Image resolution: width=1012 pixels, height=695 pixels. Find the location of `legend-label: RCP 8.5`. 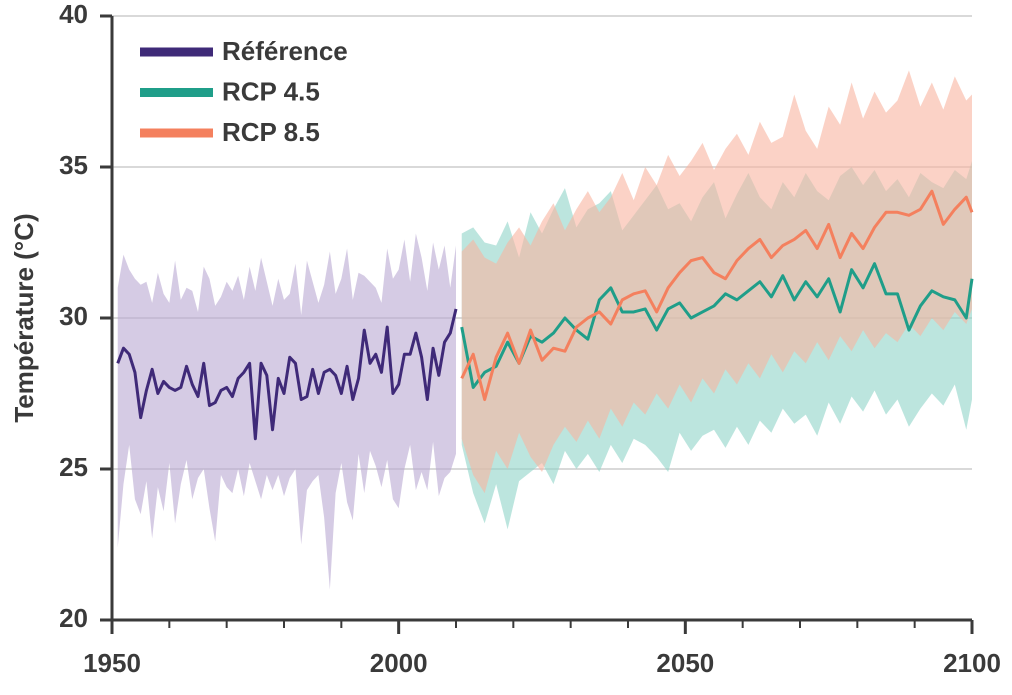

legend-label: RCP 8.5 is located at coordinates (271, 132).